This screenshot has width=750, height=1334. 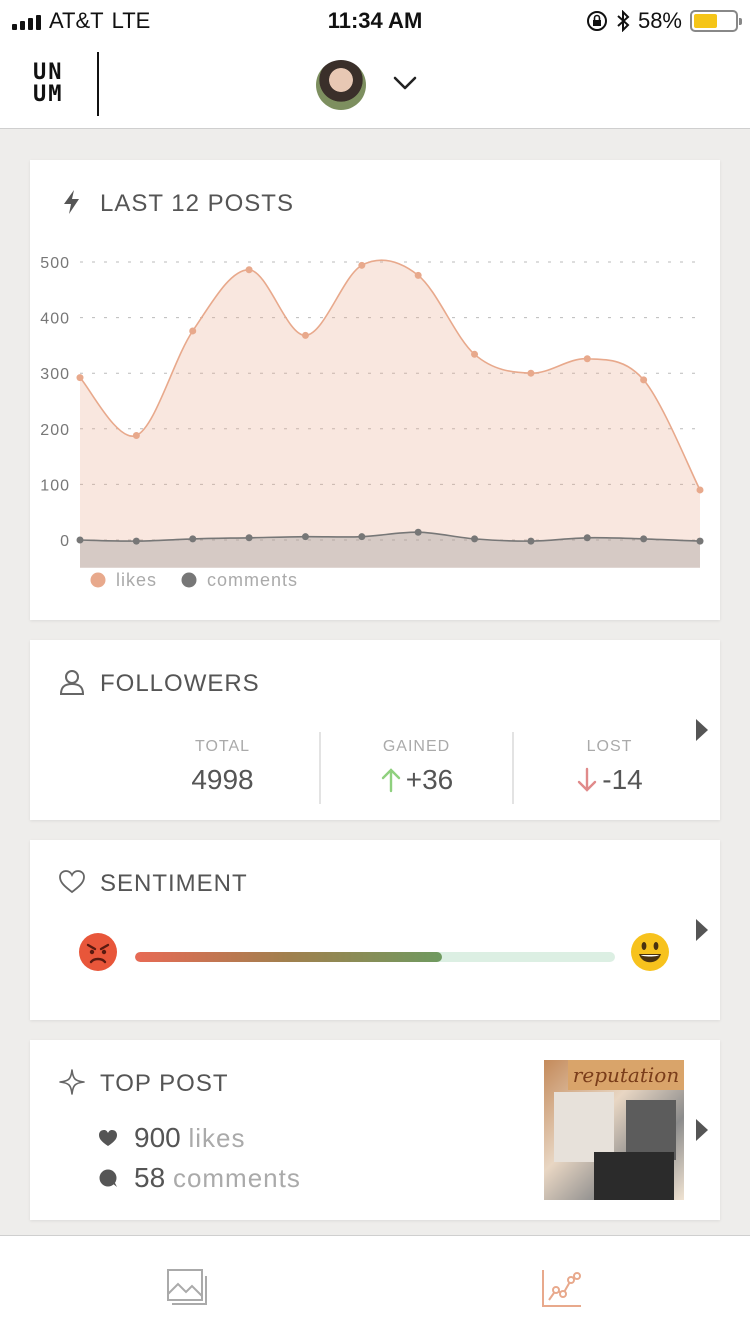 What do you see at coordinates (390, 375) in the screenshot?
I see `series-line-likes` at bounding box center [390, 375].